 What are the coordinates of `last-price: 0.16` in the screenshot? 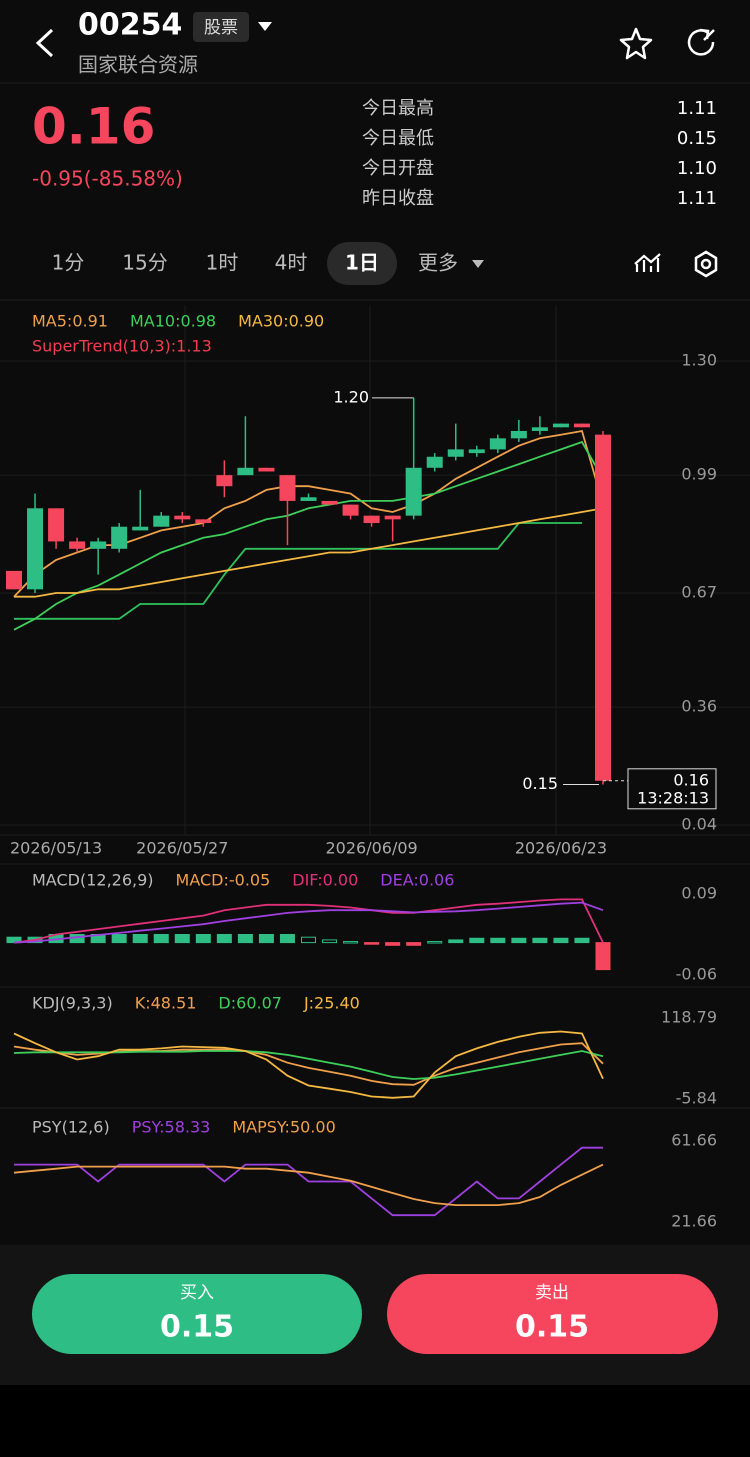 It's located at (691, 779).